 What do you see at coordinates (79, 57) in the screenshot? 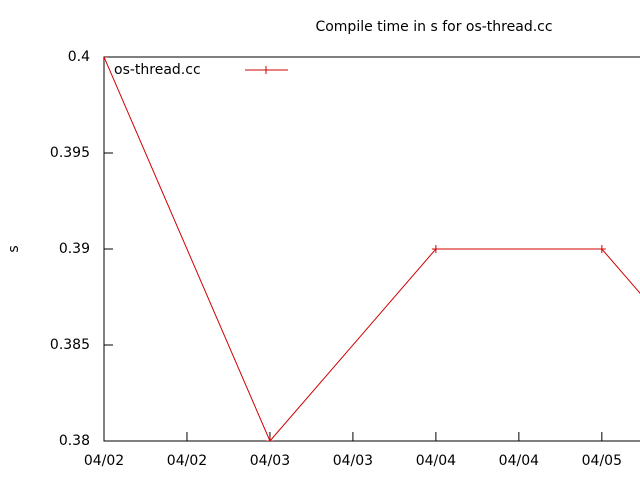
I see `y-tick-label: 0.4` at bounding box center [79, 57].